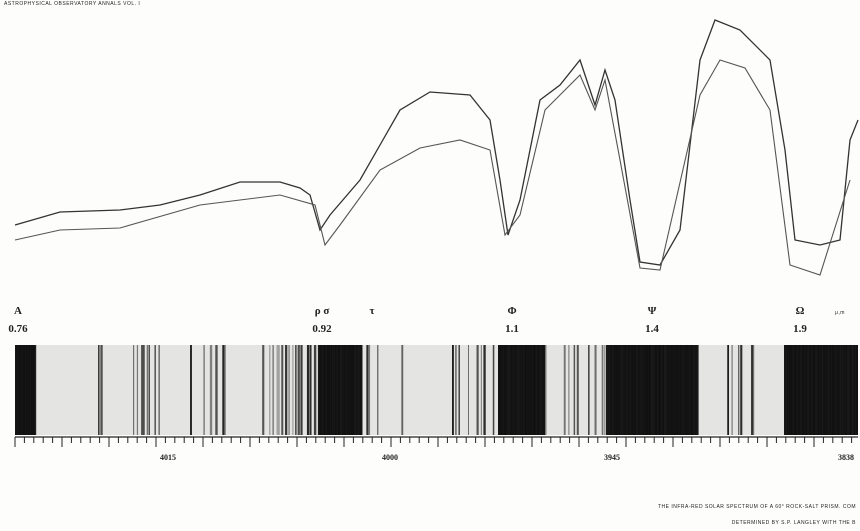 The width and height of the screenshot is (860, 531). Describe the element at coordinates (18, 329) in the screenshot. I see `marker-value: 0.76` at that location.